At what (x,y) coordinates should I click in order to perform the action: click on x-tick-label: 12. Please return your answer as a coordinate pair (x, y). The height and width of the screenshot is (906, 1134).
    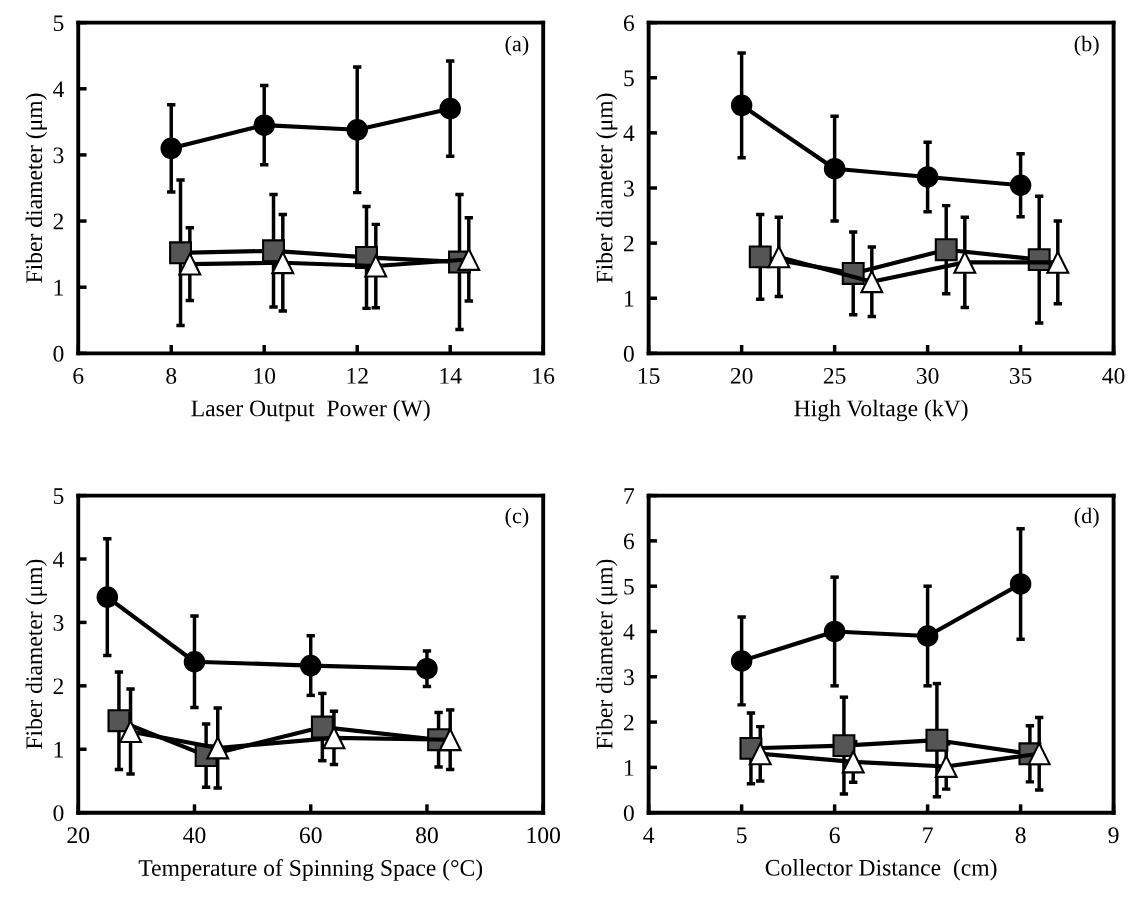
    Looking at the image, I should click on (357, 375).